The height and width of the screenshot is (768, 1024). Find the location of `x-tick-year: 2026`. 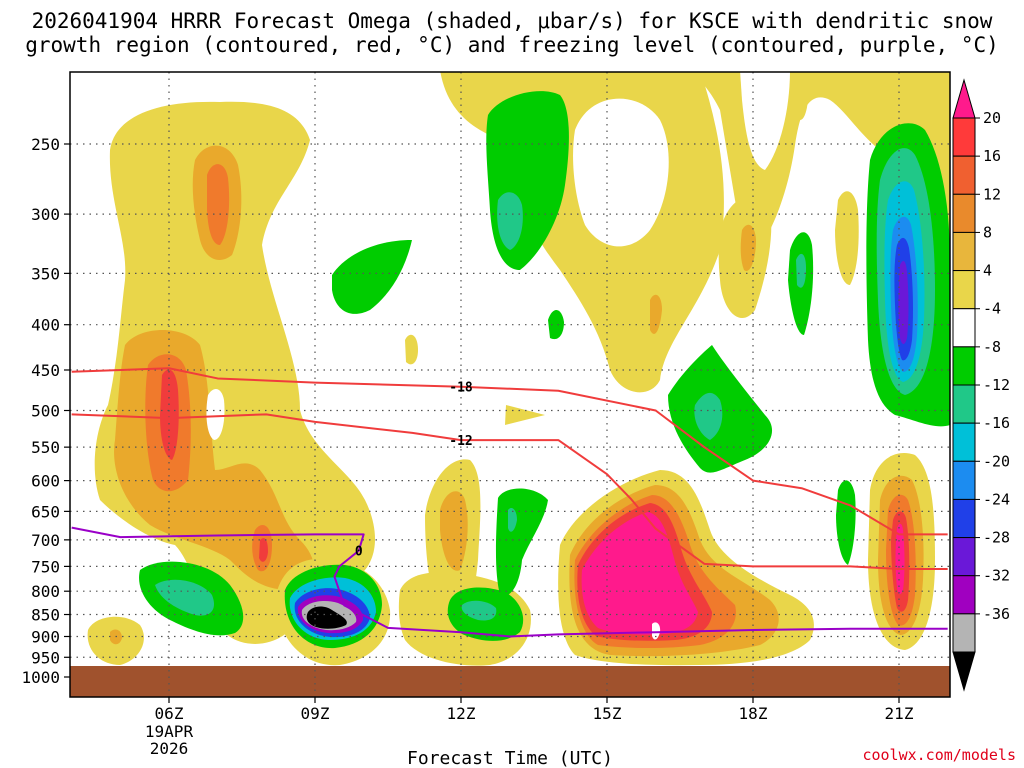

x-tick-year: 2026 is located at coordinates (169, 748).